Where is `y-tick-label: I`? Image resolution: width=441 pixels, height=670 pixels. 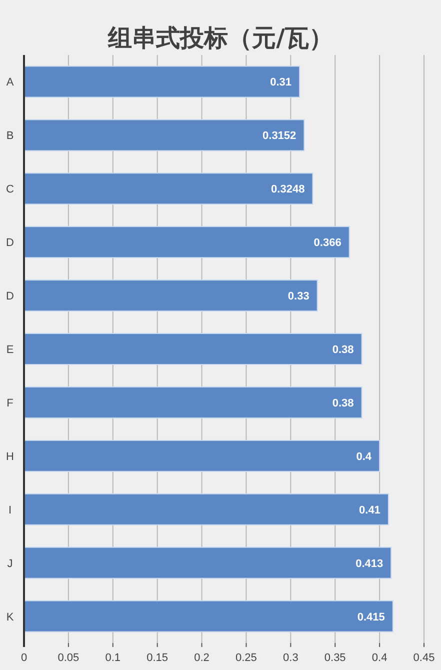
y-tick-label: I is located at coordinates (10, 510).